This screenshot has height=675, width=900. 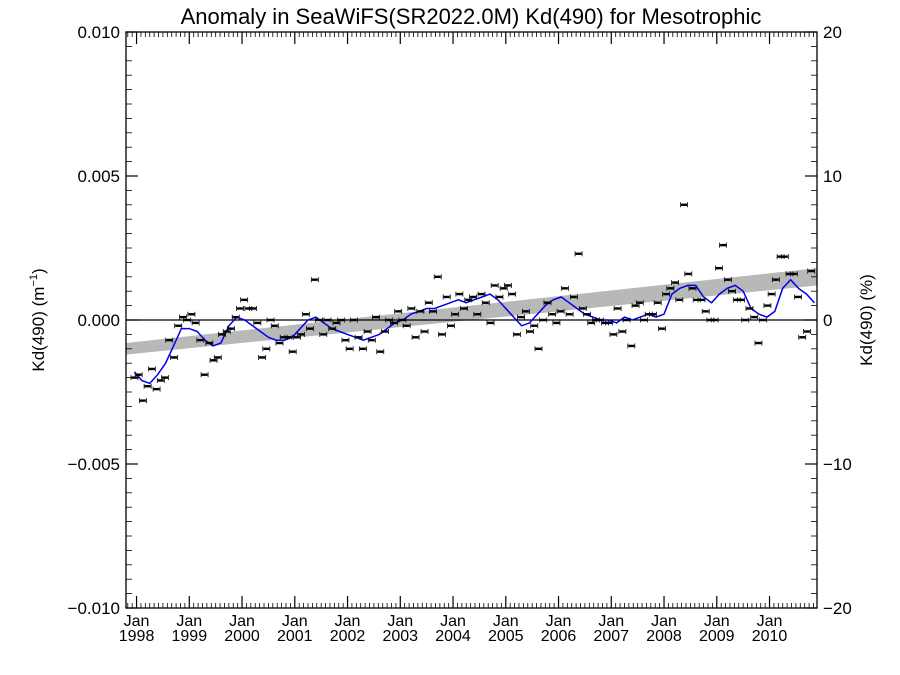 I want to click on y-axis-left-label-superscript: −1, so click(x=34, y=280).